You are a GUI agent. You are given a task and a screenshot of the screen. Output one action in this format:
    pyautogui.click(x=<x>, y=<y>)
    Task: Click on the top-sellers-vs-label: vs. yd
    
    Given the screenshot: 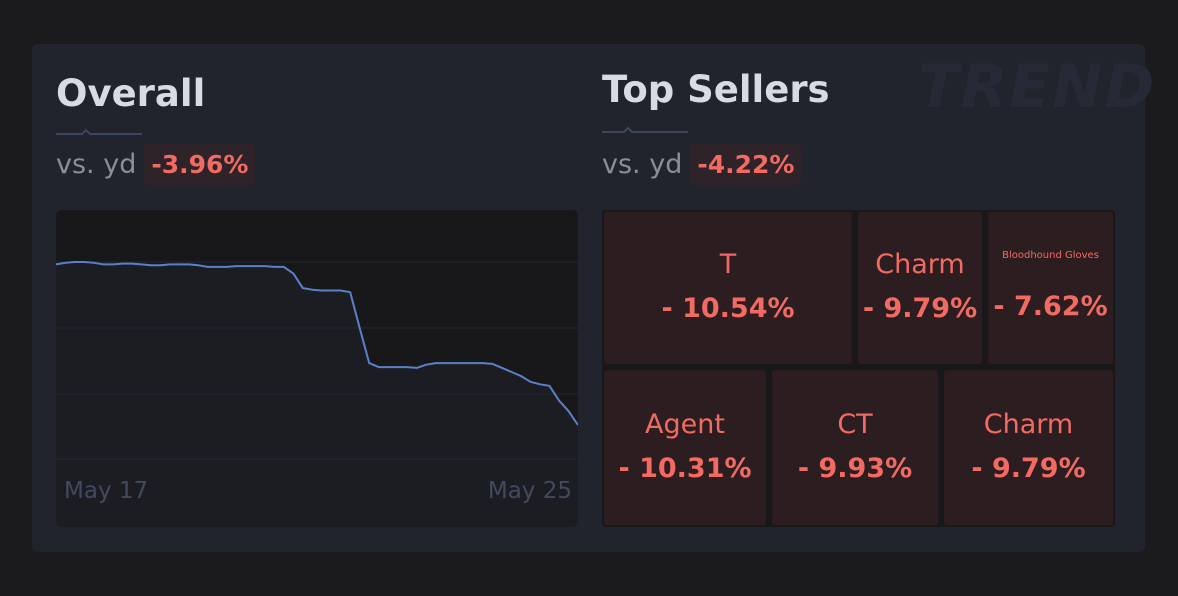 What is the action you would take?
    pyautogui.click(x=642, y=164)
    